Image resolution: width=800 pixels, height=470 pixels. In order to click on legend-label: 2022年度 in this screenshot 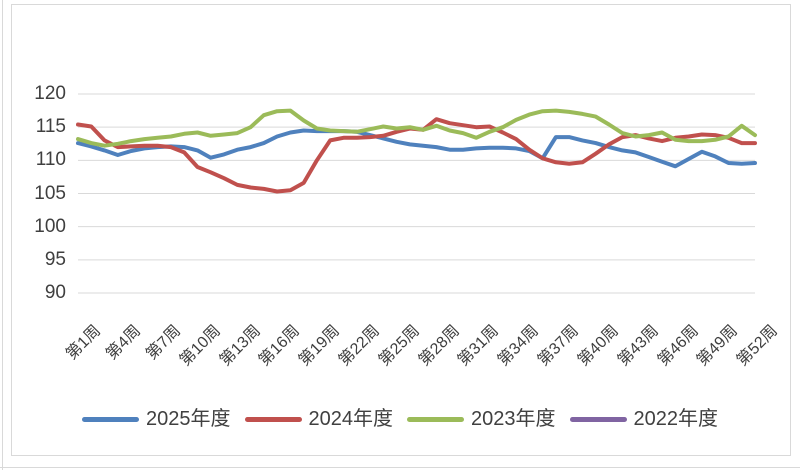, I will do `click(676, 419)`.